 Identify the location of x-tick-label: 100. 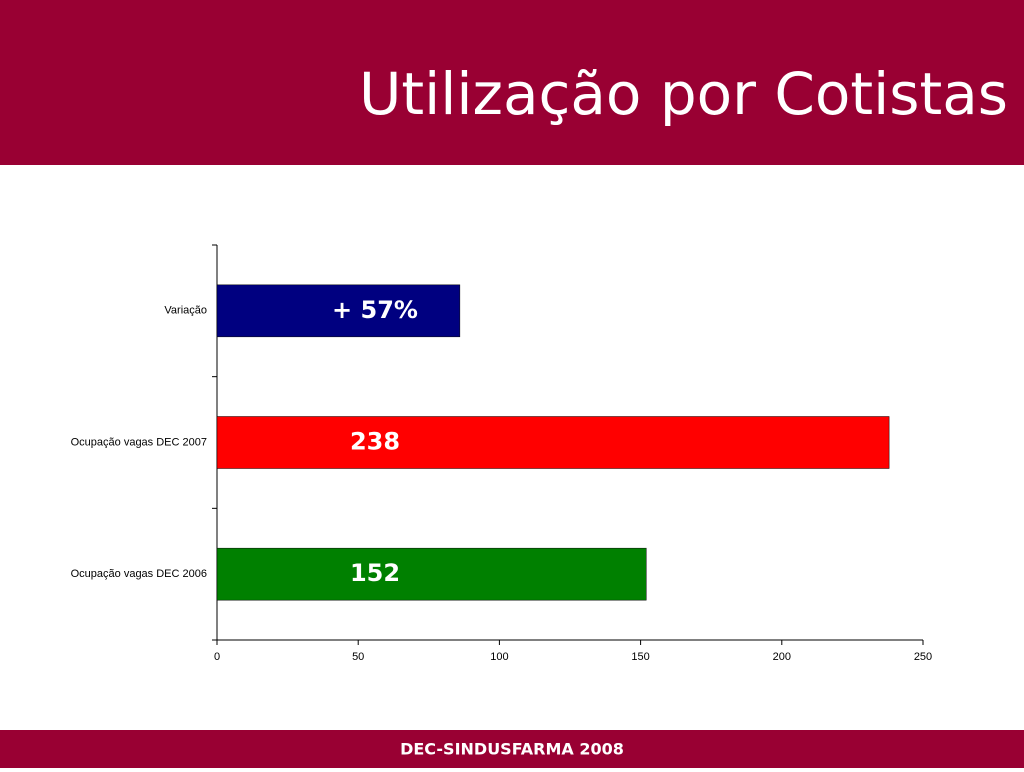
(499, 657).